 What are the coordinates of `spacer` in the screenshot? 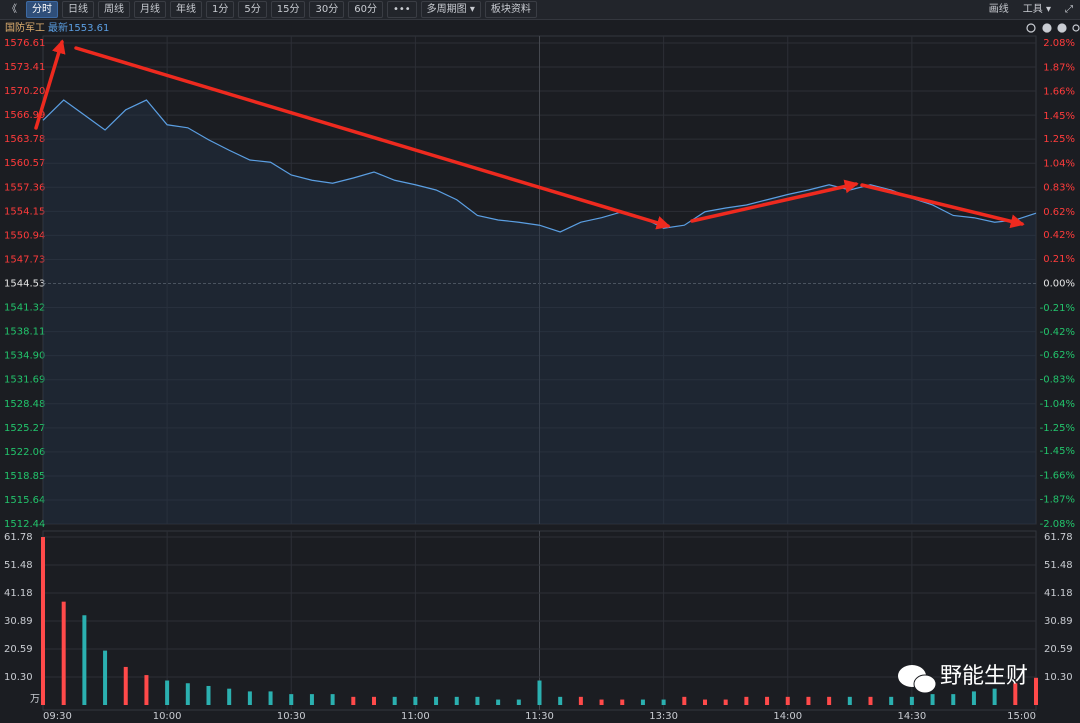 It's located at (760, 10).